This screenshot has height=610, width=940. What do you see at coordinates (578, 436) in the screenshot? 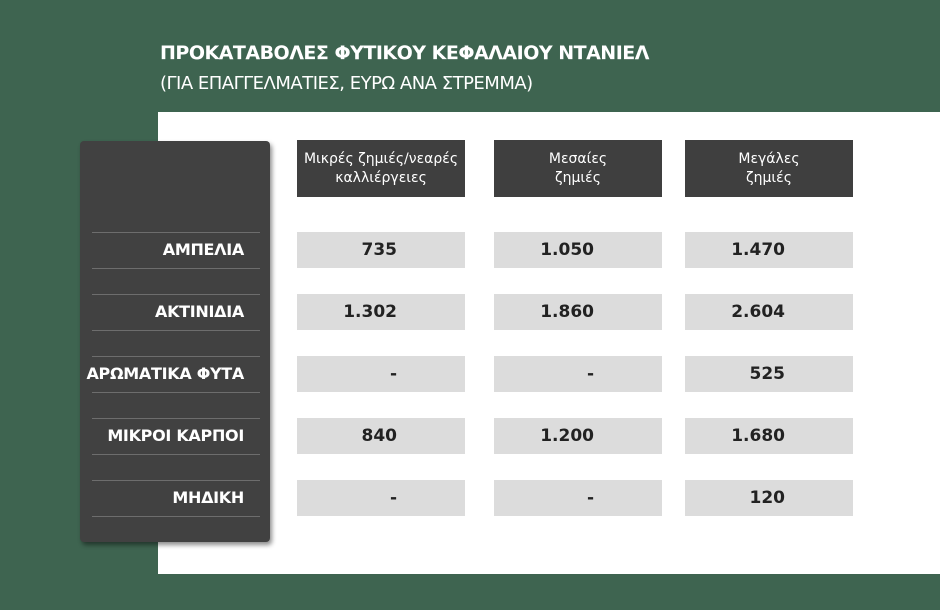
I see `table-cell: 1.200` at bounding box center [578, 436].